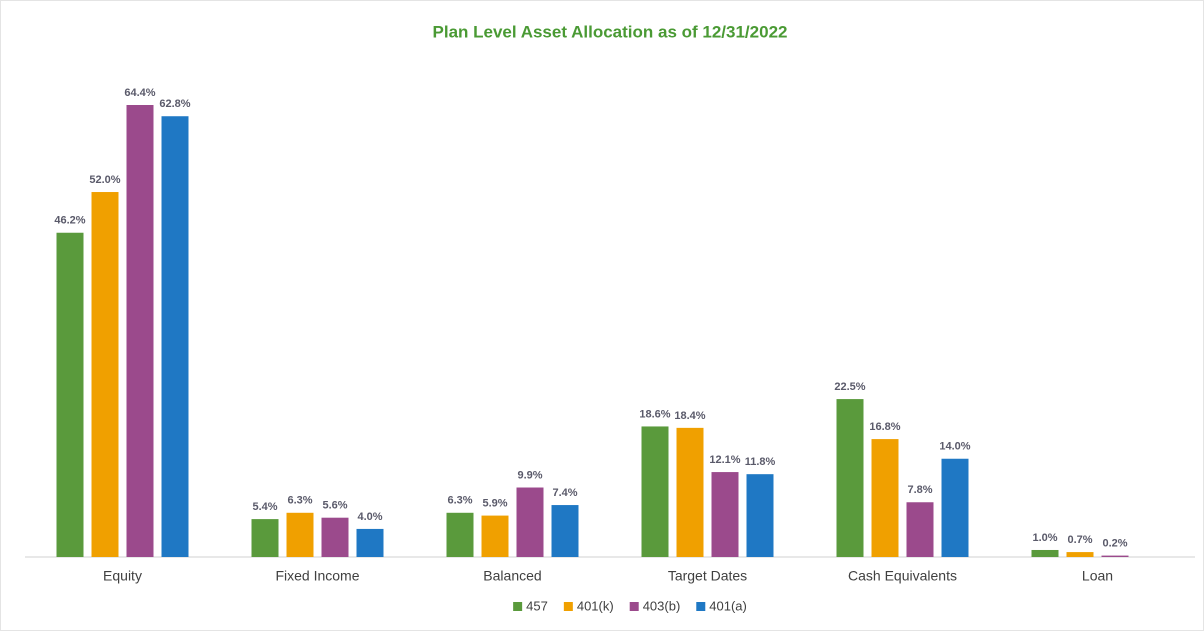  What do you see at coordinates (122, 576) in the screenshot?
I see `x-tick-label: Equity` at bounding box center [122, 576].